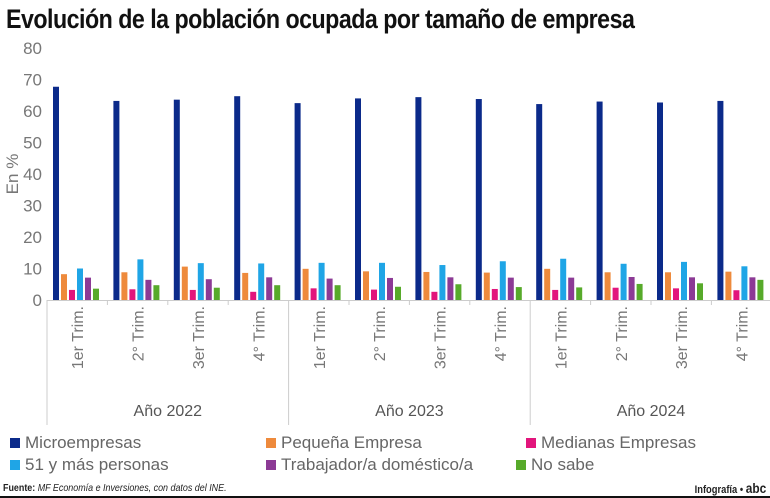  Describe the element at coordinates (718, 490) in the screenshot. I see `credit-text: Infografía •` at that location.